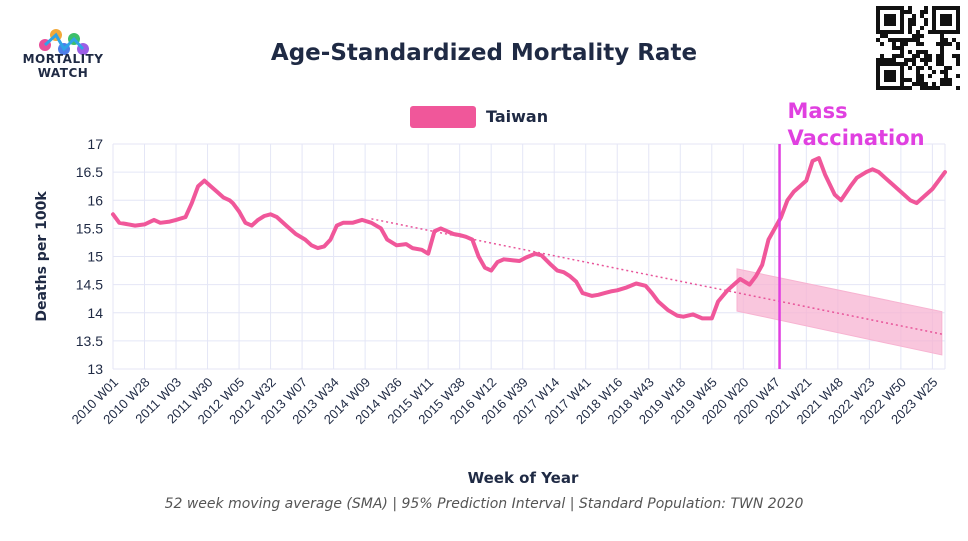 Image resolution: width=968 pixels, height=541 pixels. I want to click on chart-title: Age-Standardized Mortality Rate, so click(484, 53).